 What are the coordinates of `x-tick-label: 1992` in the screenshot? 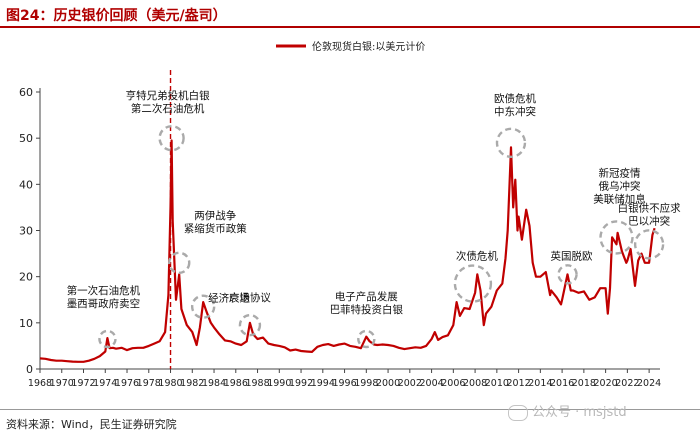 It's located at (301, 383).